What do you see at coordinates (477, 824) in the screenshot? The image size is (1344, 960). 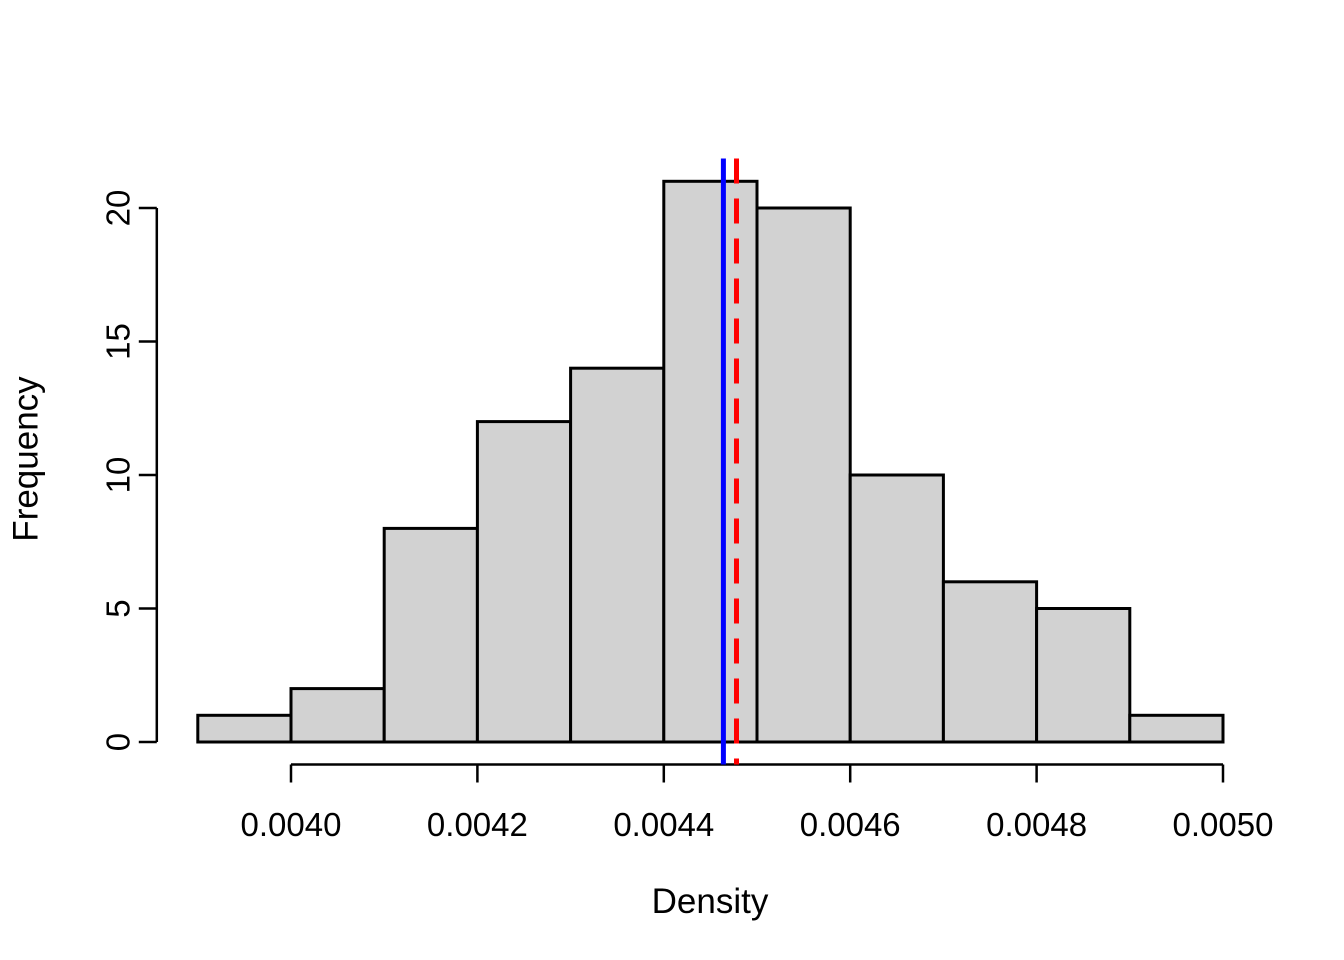 I see `x-tick-label: 0.0042` at bounding box center [477, 824].